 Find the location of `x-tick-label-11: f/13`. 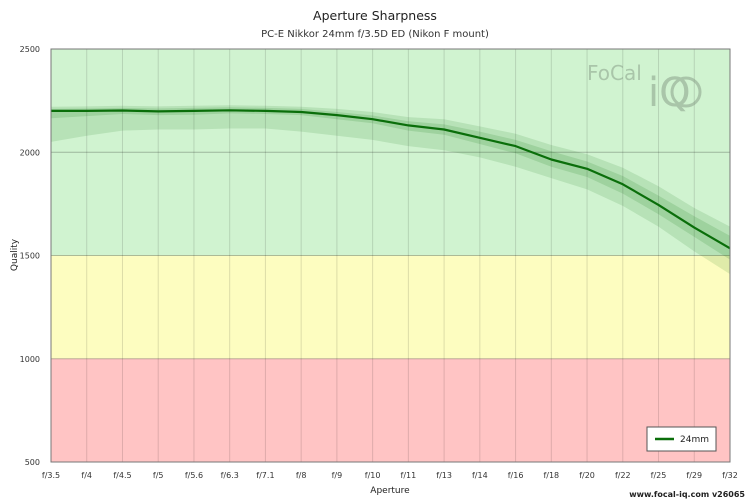

x-tick-label-11: f/13 is located at coordinates (444, 475).